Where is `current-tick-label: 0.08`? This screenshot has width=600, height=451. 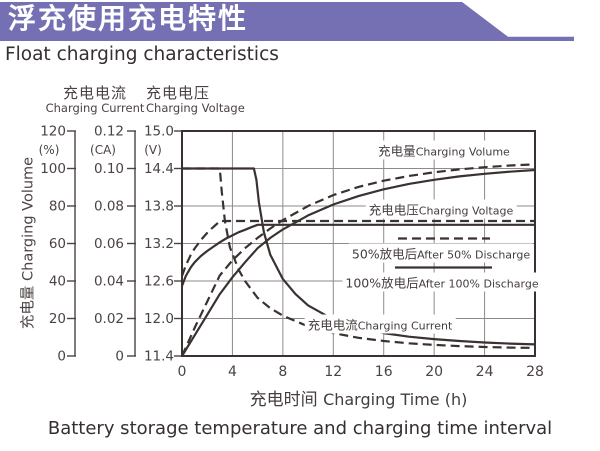 current-tick-label: 0.08 is located at coordinates (109, 207).